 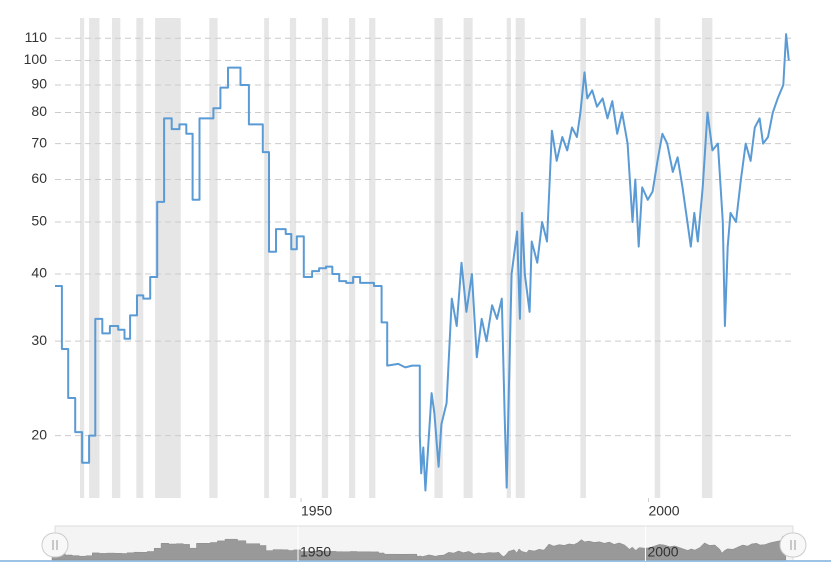 What do you see at coordinates (39, 178) in the screenshot?
I see `y-tick-label: 60` at bounding box center [39, 178].